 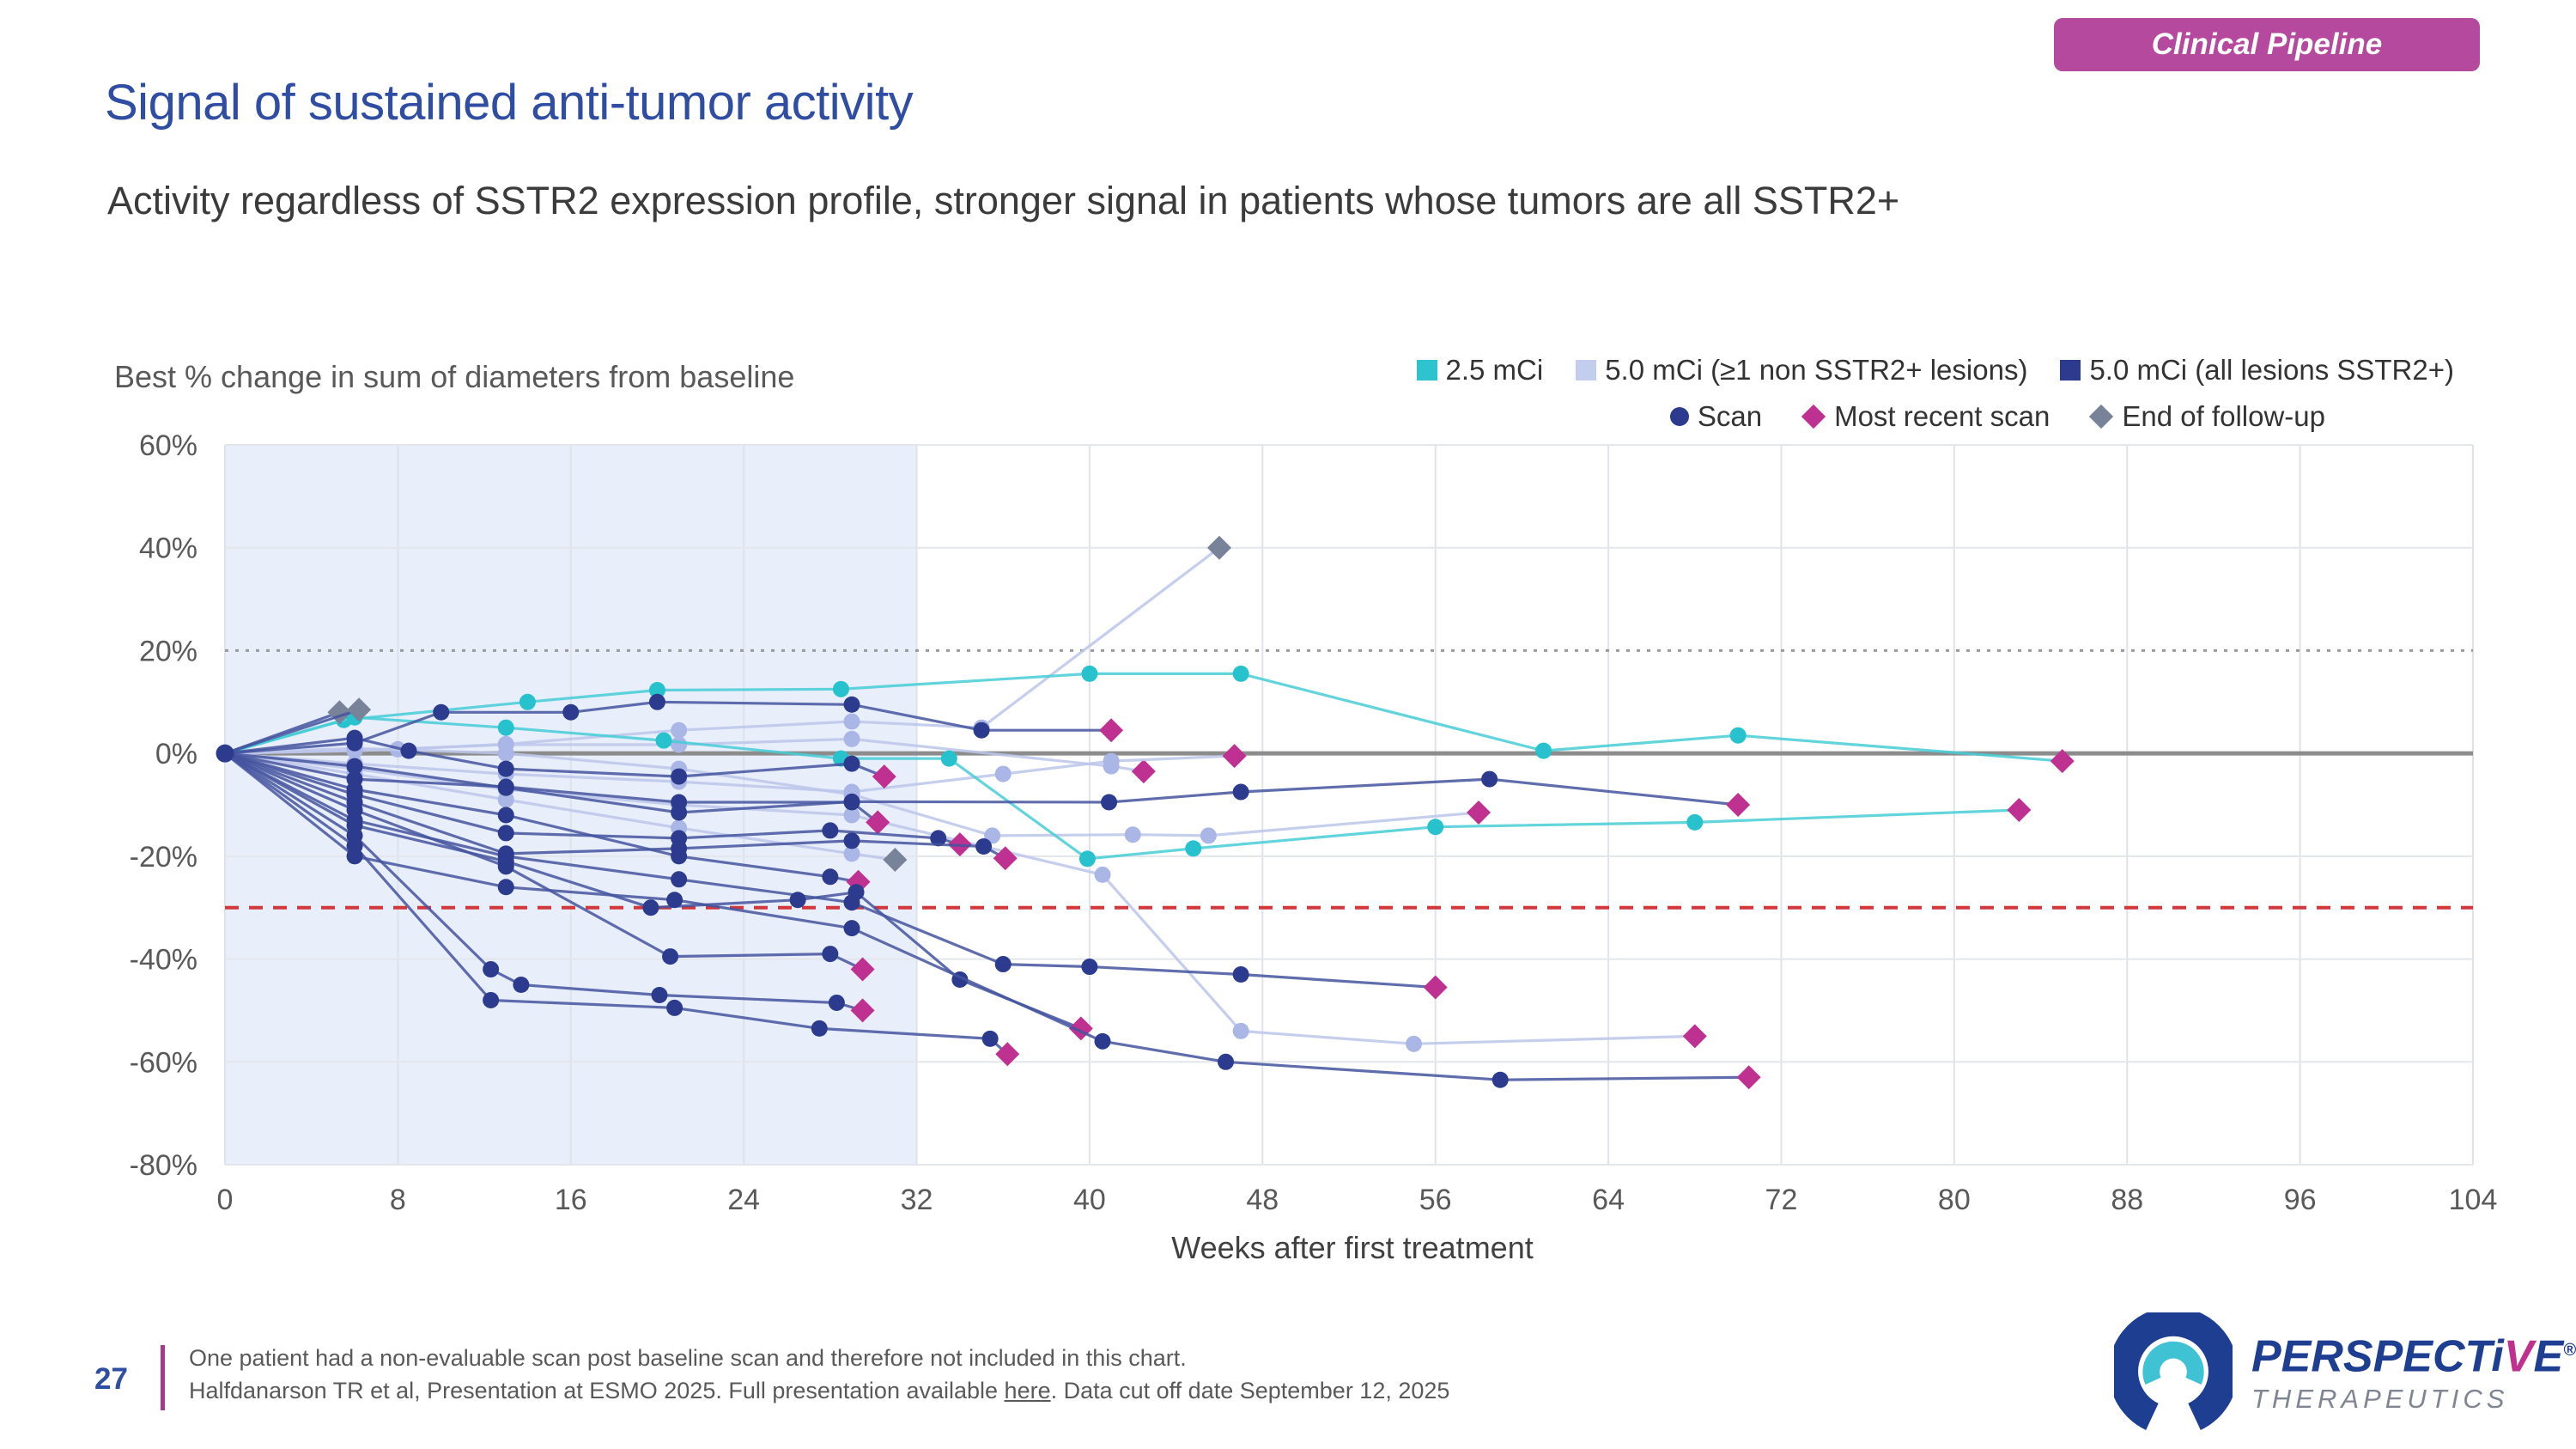 What do you see at coordinates (2272, 370) in the screenshot?
I see `legend-5.0-all-label: 5.0 mCi (all lesions SSTR2+)` at bounding box center [2272, 370].